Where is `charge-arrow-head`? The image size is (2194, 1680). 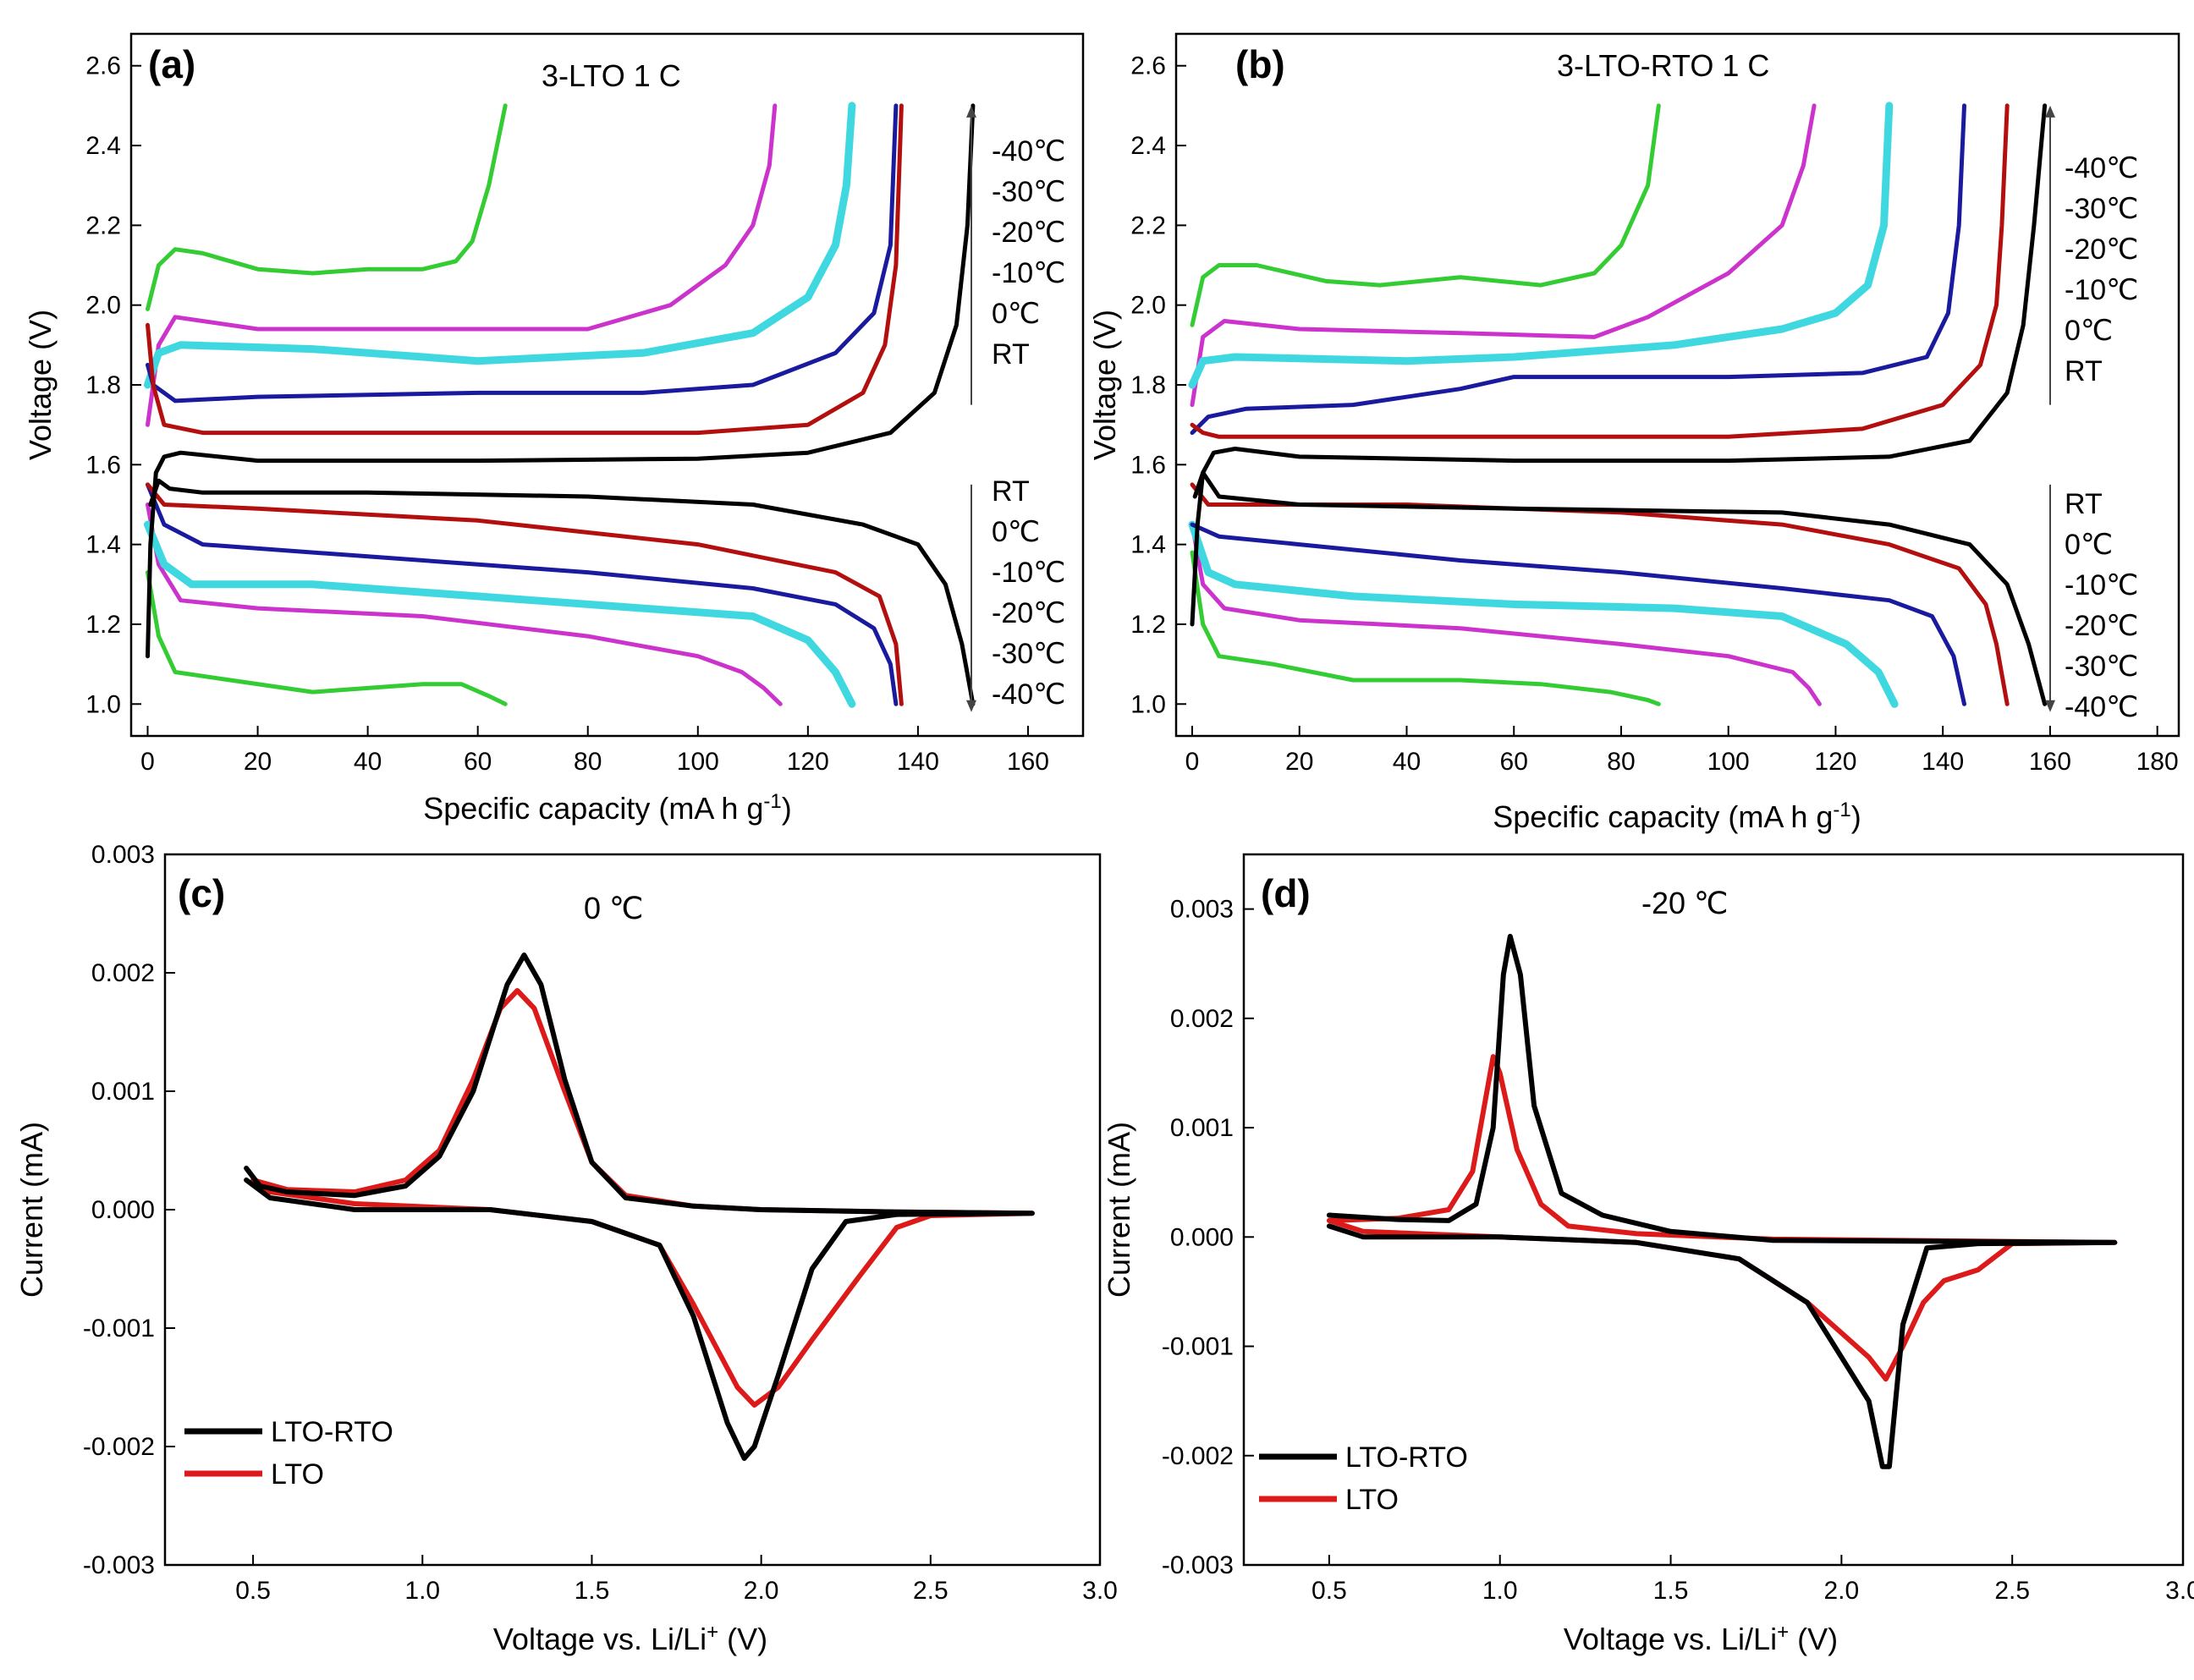
charge-arrow-head is located at coordinates (2050, 111).